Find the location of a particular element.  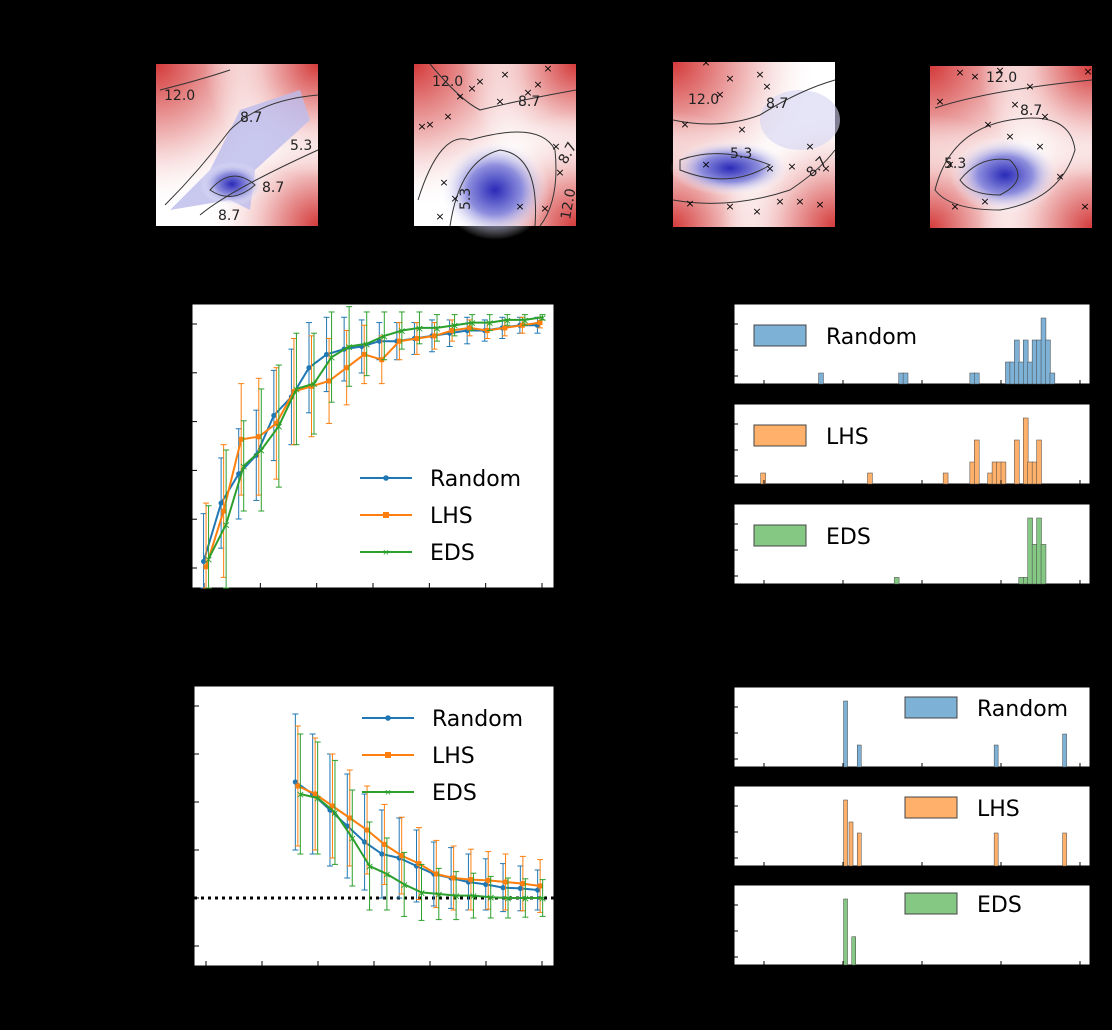

heatmap-1: 12.0 8.7 5.3 8.7 8.7 is located at coordinates (237, 145).